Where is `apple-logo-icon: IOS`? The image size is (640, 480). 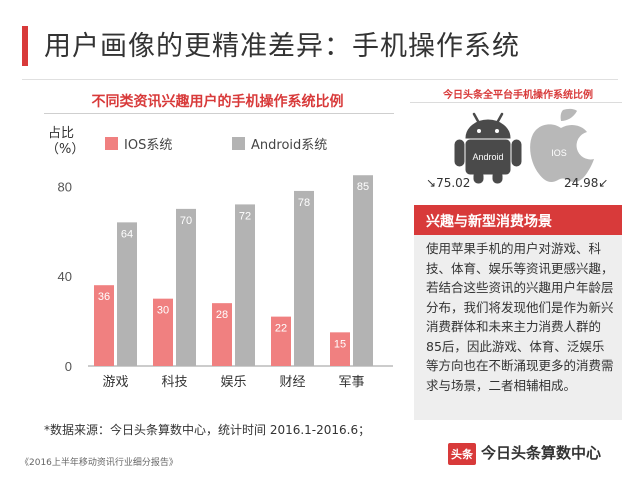
apple-logo-icon: IOS is located at coordinates (562, 145).